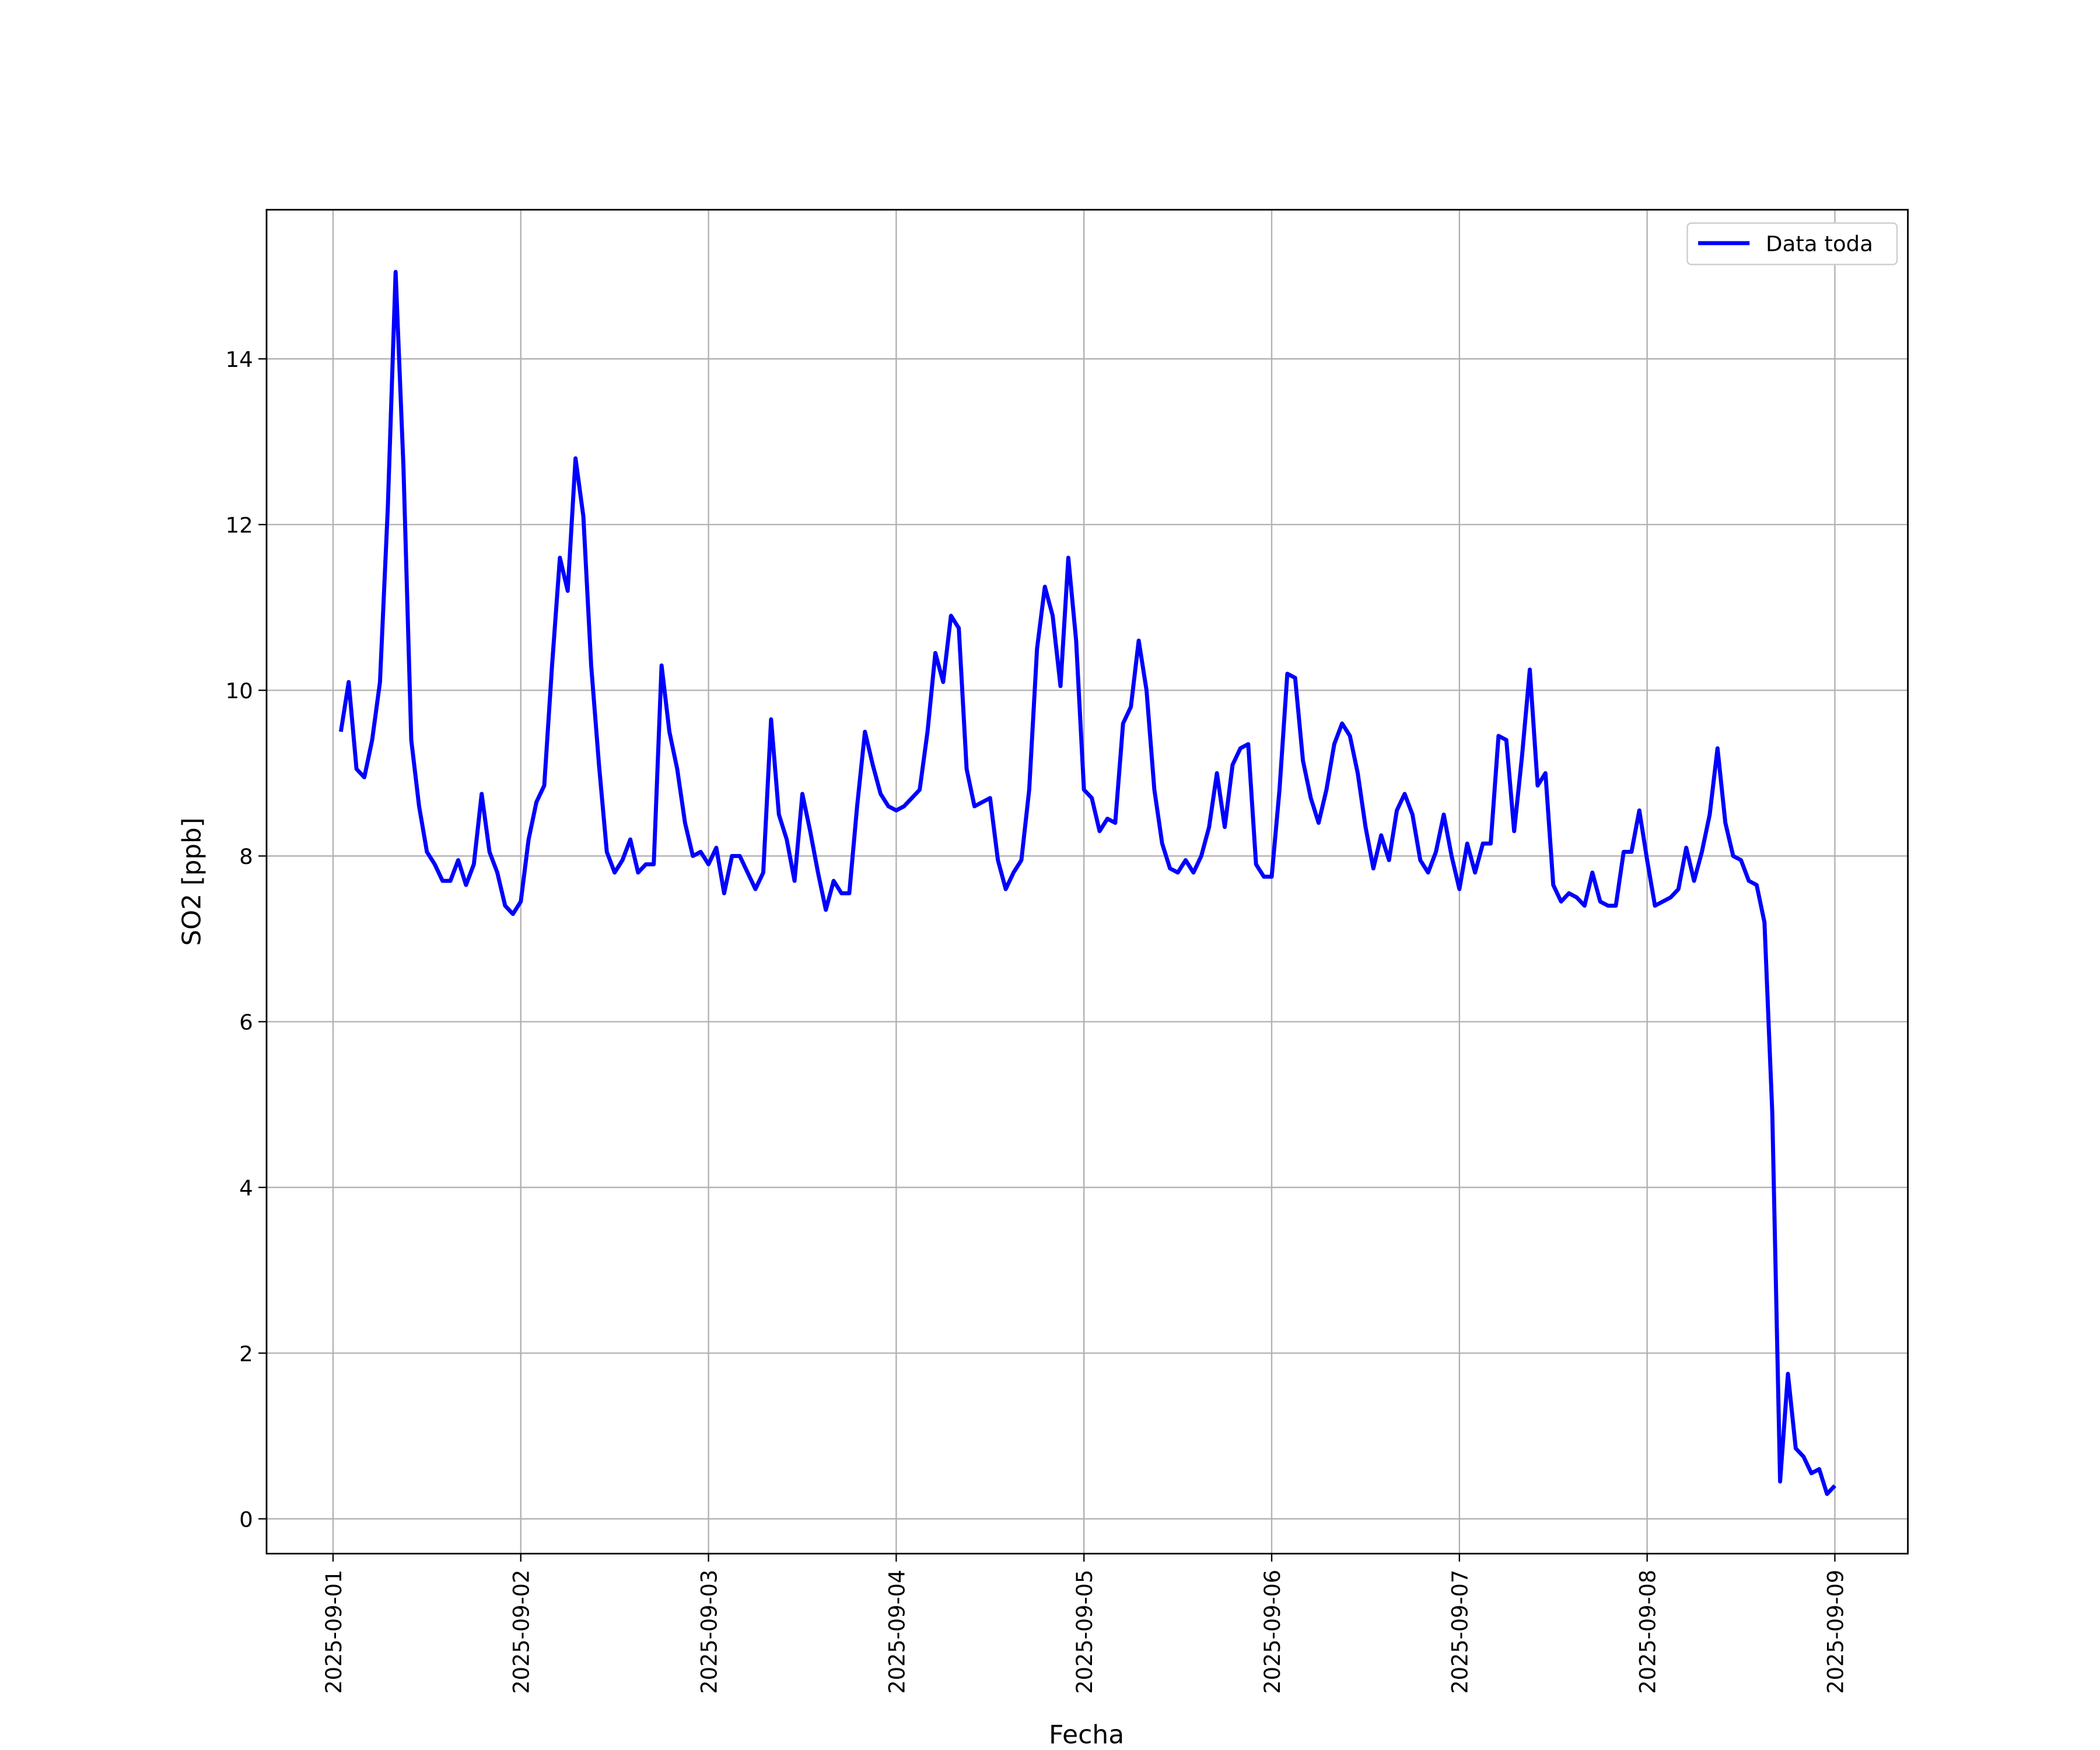  I want to click on y-tick-label: 14, so click(239, 359).